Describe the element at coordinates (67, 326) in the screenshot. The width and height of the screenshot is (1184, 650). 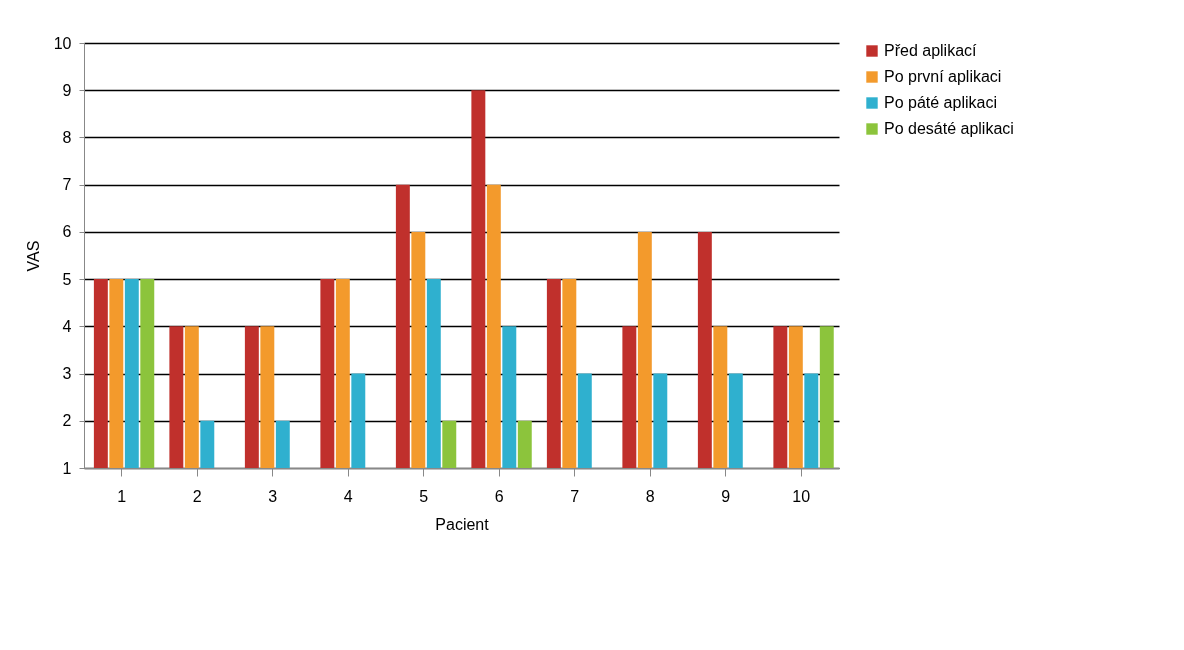
I see `y-tick-label: 4` at that location.